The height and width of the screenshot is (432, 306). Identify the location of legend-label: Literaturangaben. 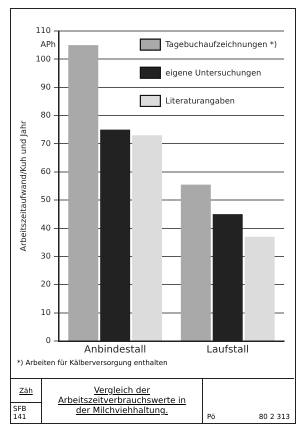
(200, 101).